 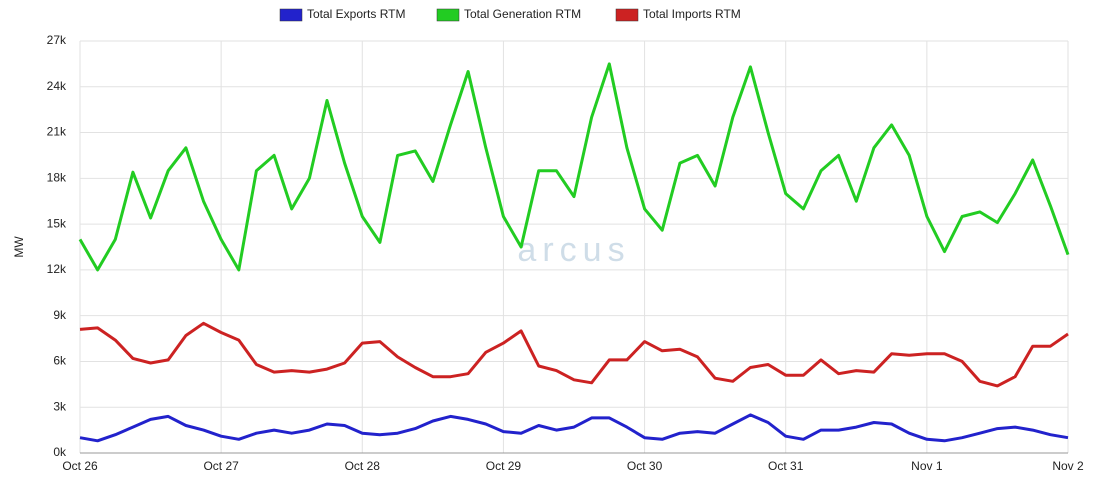 I want to click on y-tick-label: 18k, so click(x=57, y=178).